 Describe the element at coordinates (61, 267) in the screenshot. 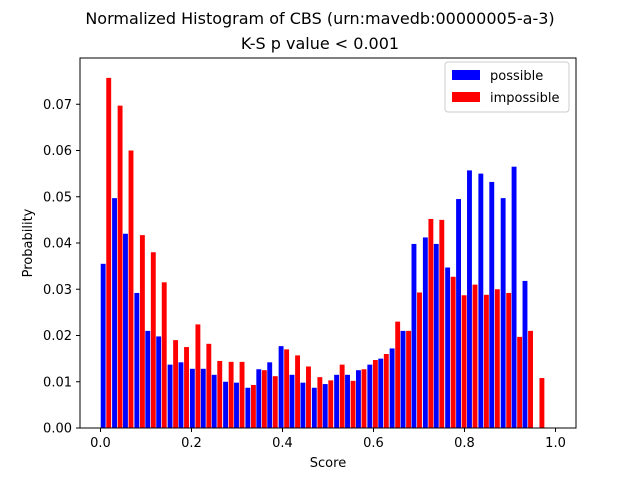

I see `y-axis: 0.00 0.01 0.02 0.03 0.04 0.05 0.06 0.07` at that location.